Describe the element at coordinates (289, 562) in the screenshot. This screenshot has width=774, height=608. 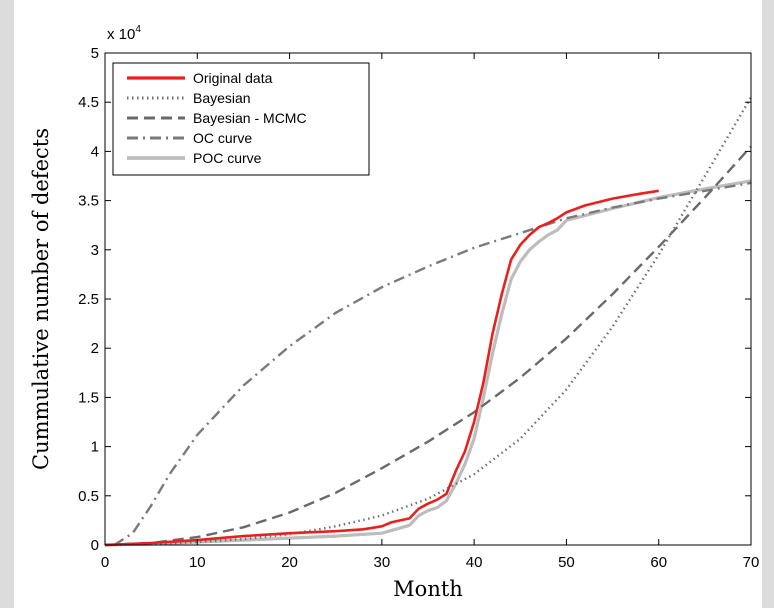
I see `x-tick-label: 20` at that location.